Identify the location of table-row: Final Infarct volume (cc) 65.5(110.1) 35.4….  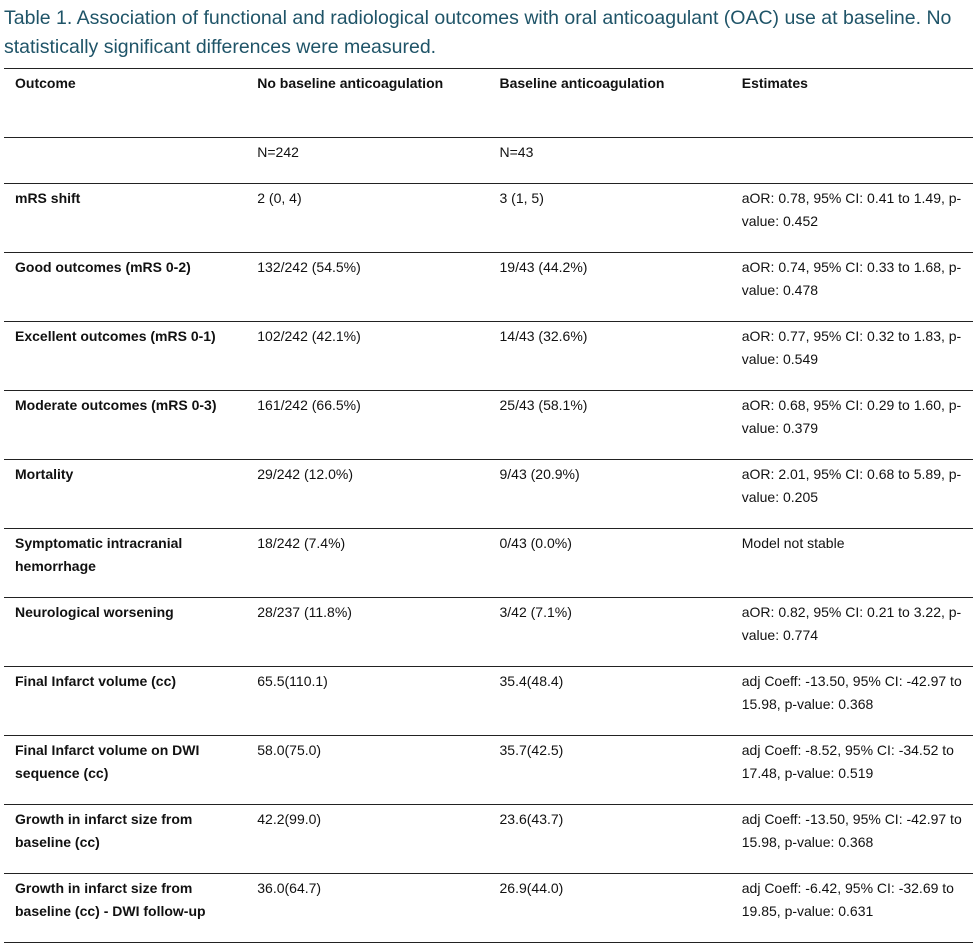
(488, 701).